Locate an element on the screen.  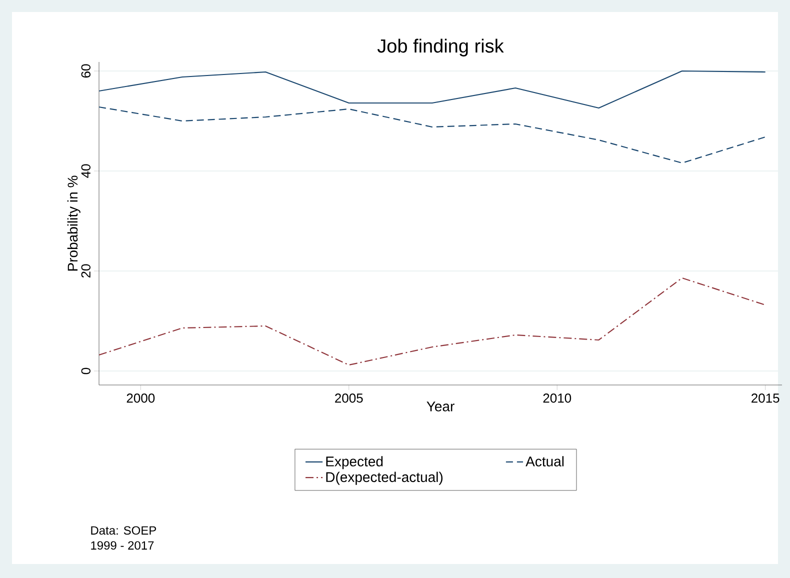
y-tick-label: 40 is located at coordinates (85, 171).